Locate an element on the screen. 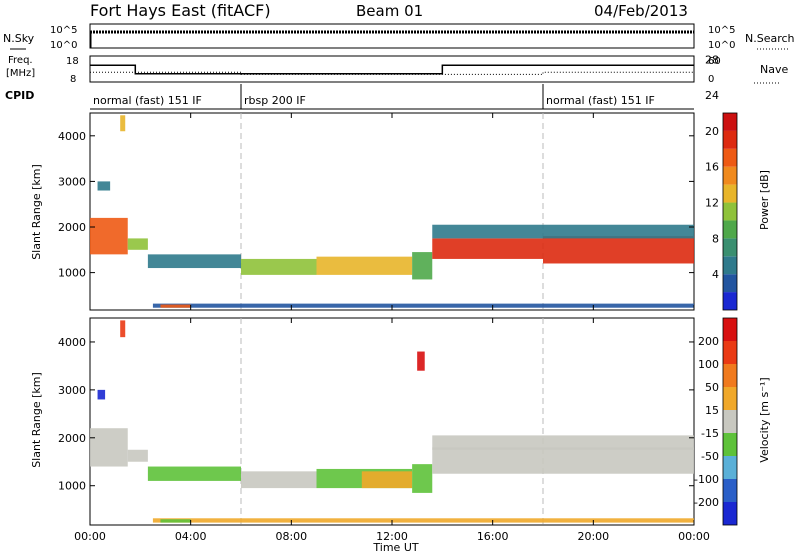  cpid-label: CPID is located at coordinates (19, 95).